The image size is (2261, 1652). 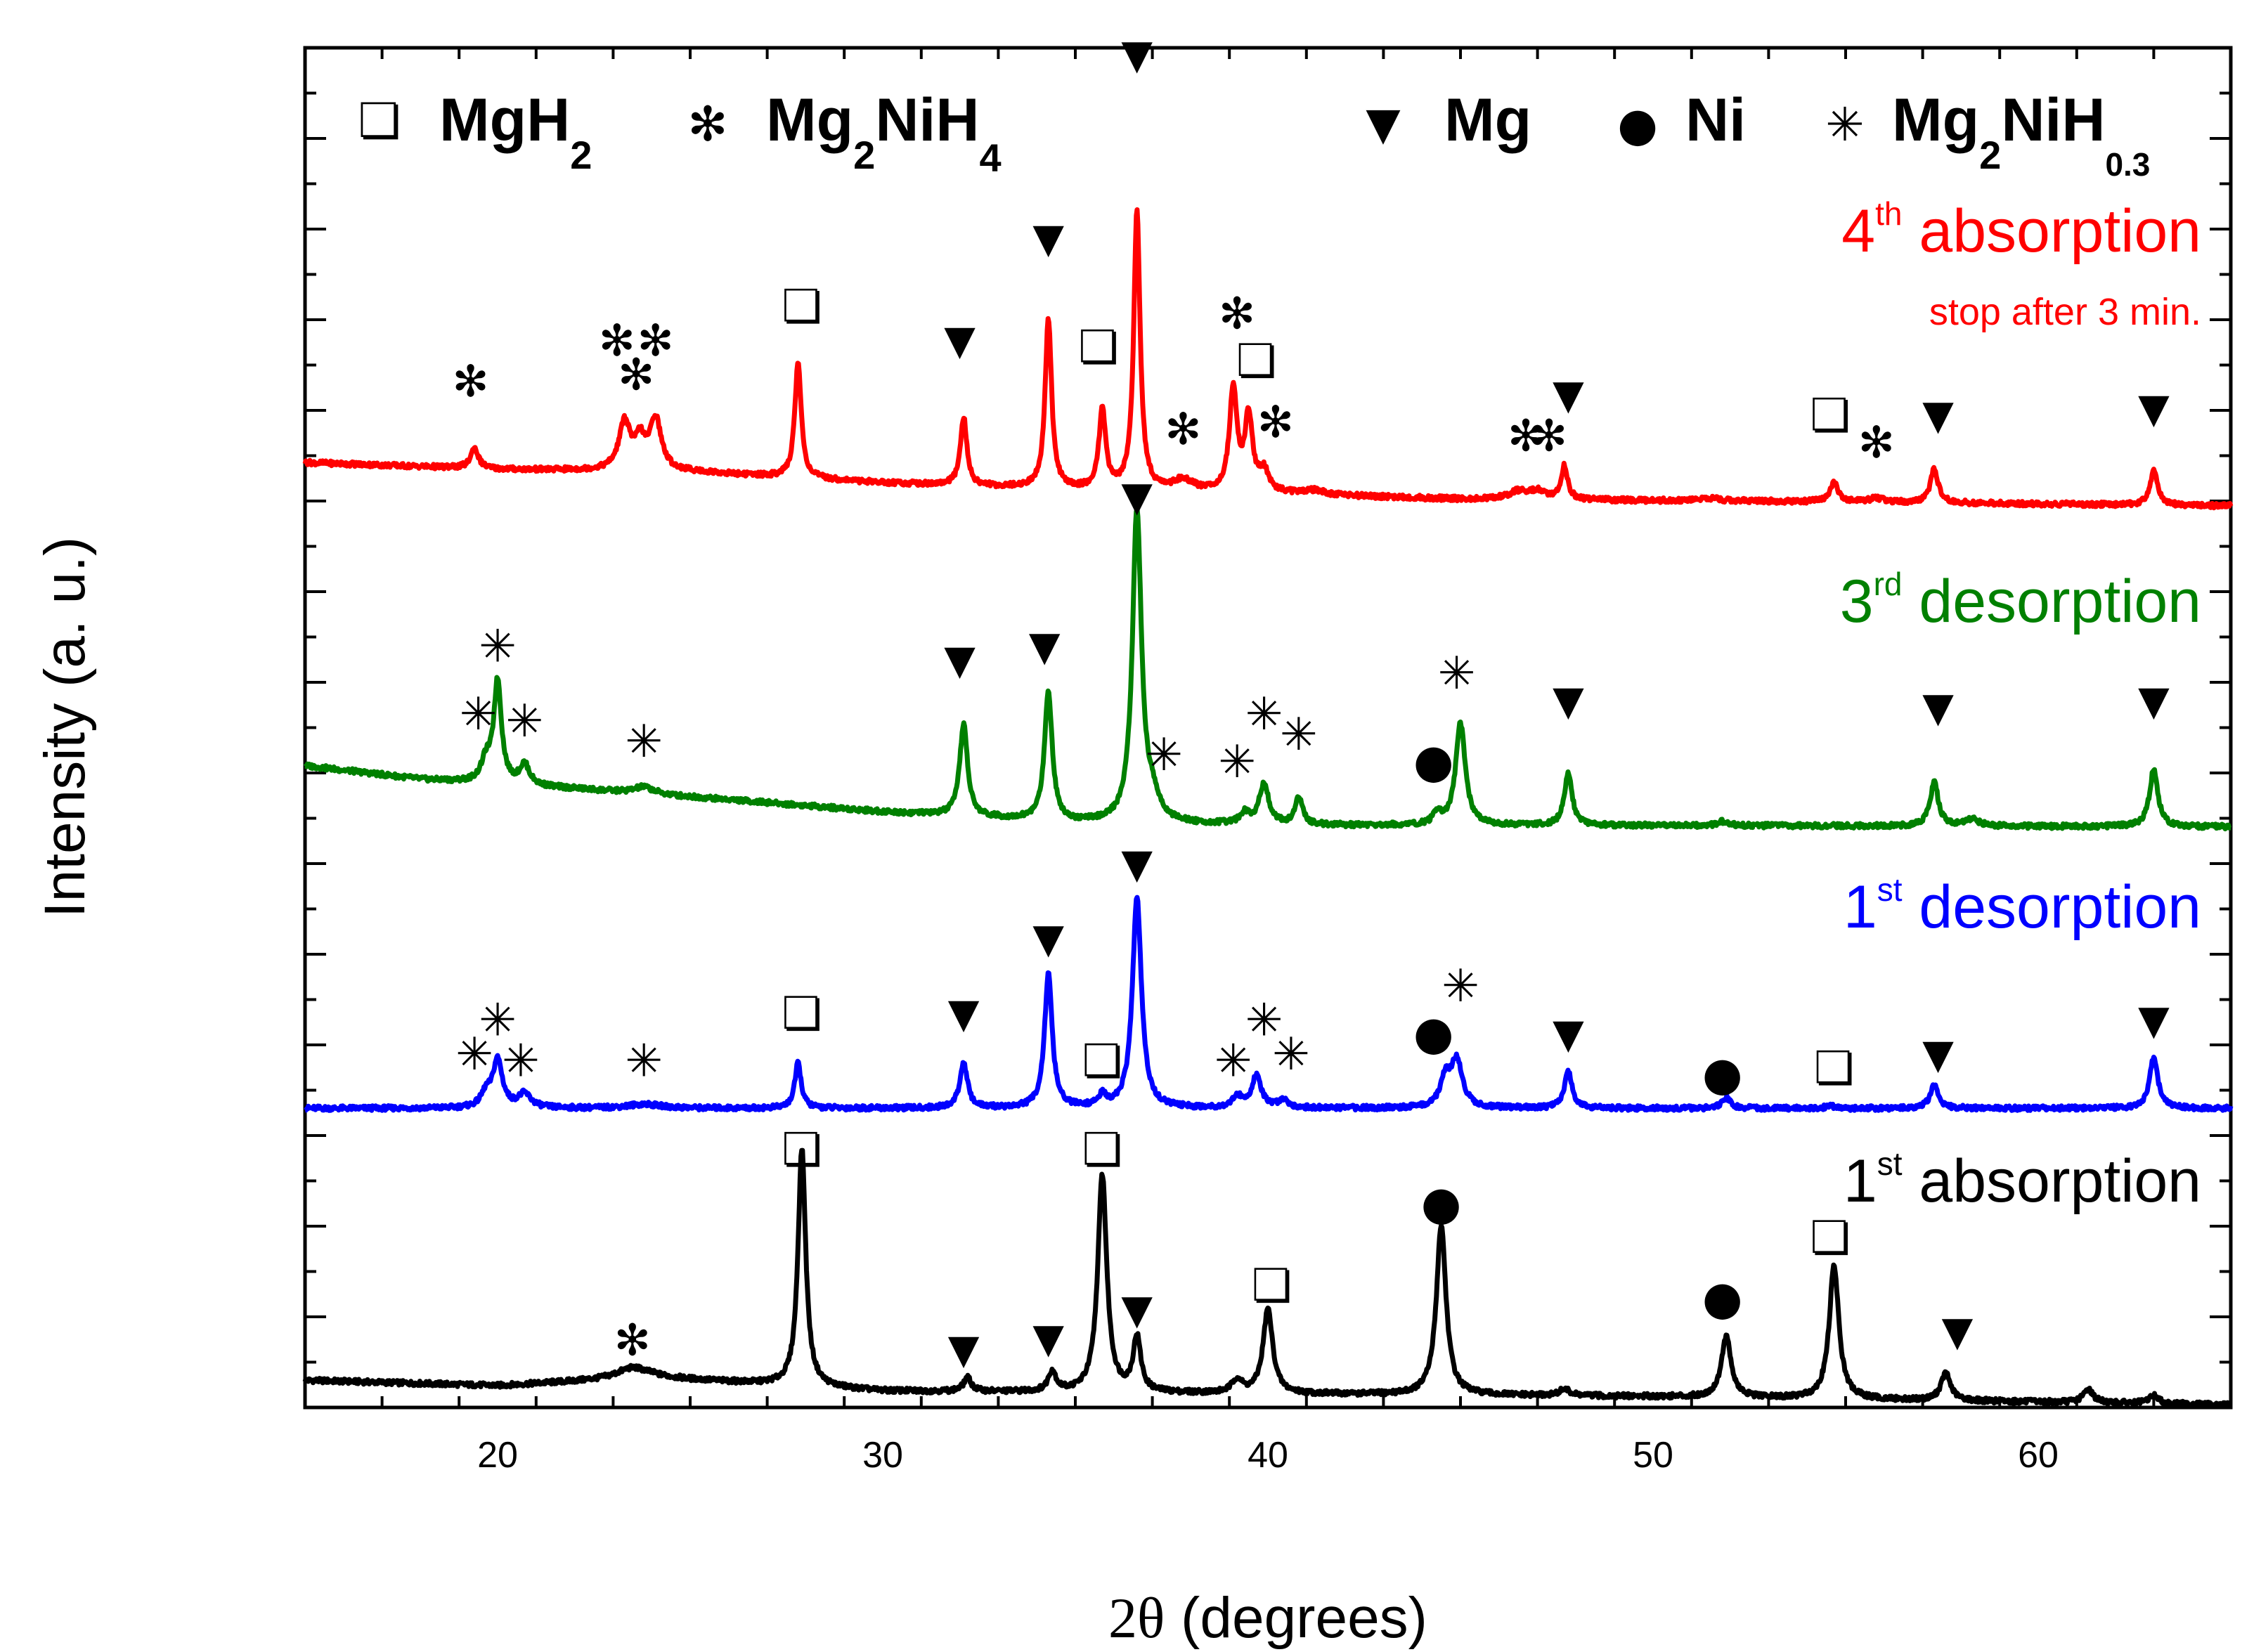 I want to click on trace-1st-desorption, so click(x=1268, y=1004).